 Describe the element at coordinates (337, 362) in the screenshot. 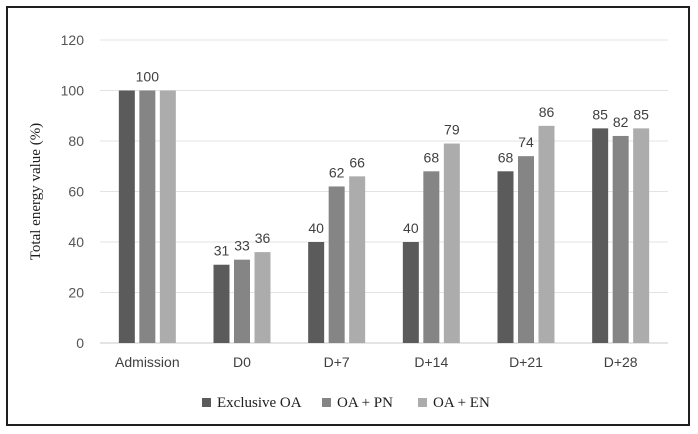

I see `x-tick-label: D+7` at that location.